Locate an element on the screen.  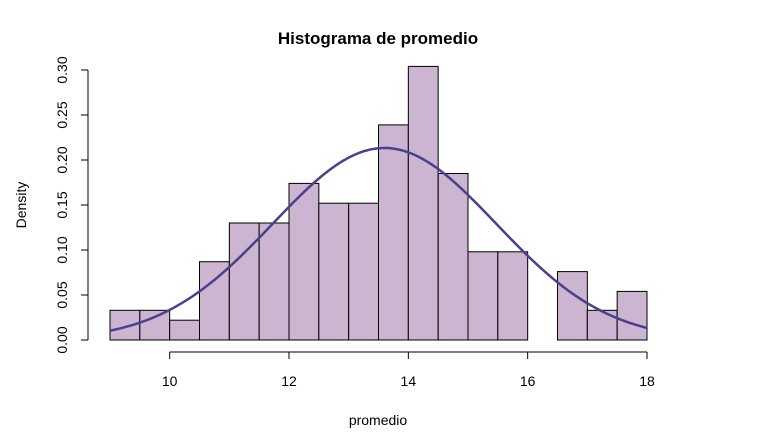
y-tick-label: 0.00 is located at coordinates (62, 339).